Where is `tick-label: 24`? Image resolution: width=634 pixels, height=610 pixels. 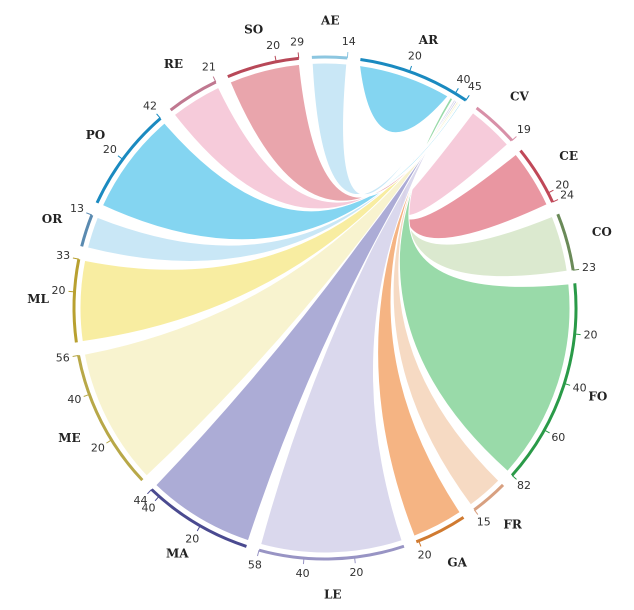 tick-label: 24 is located at coordinates (567, 194).